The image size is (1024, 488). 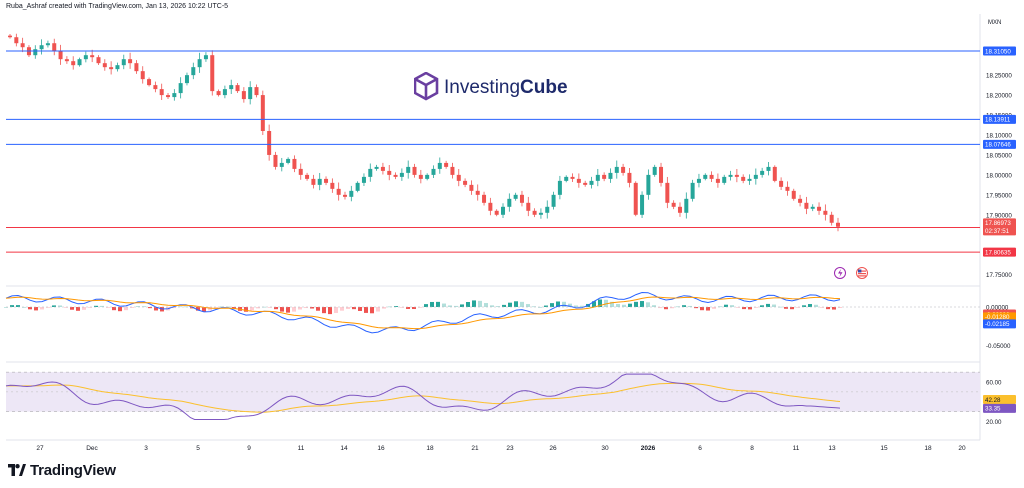 I want to click on macd-line, so click(x=423, y=312).